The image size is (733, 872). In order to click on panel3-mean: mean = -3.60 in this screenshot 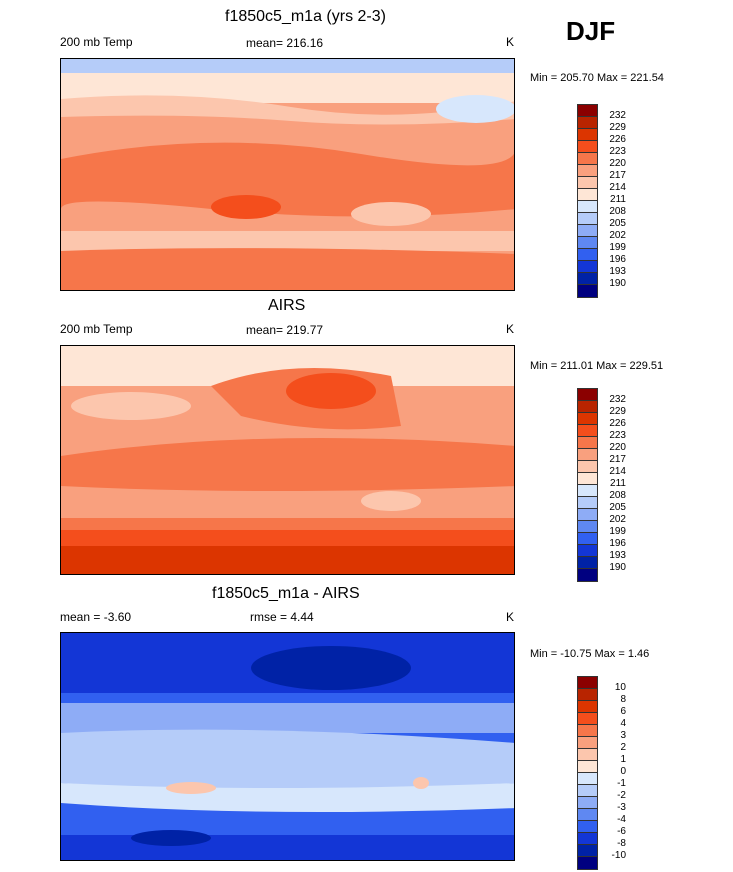, I will do `click(96, 617)`.